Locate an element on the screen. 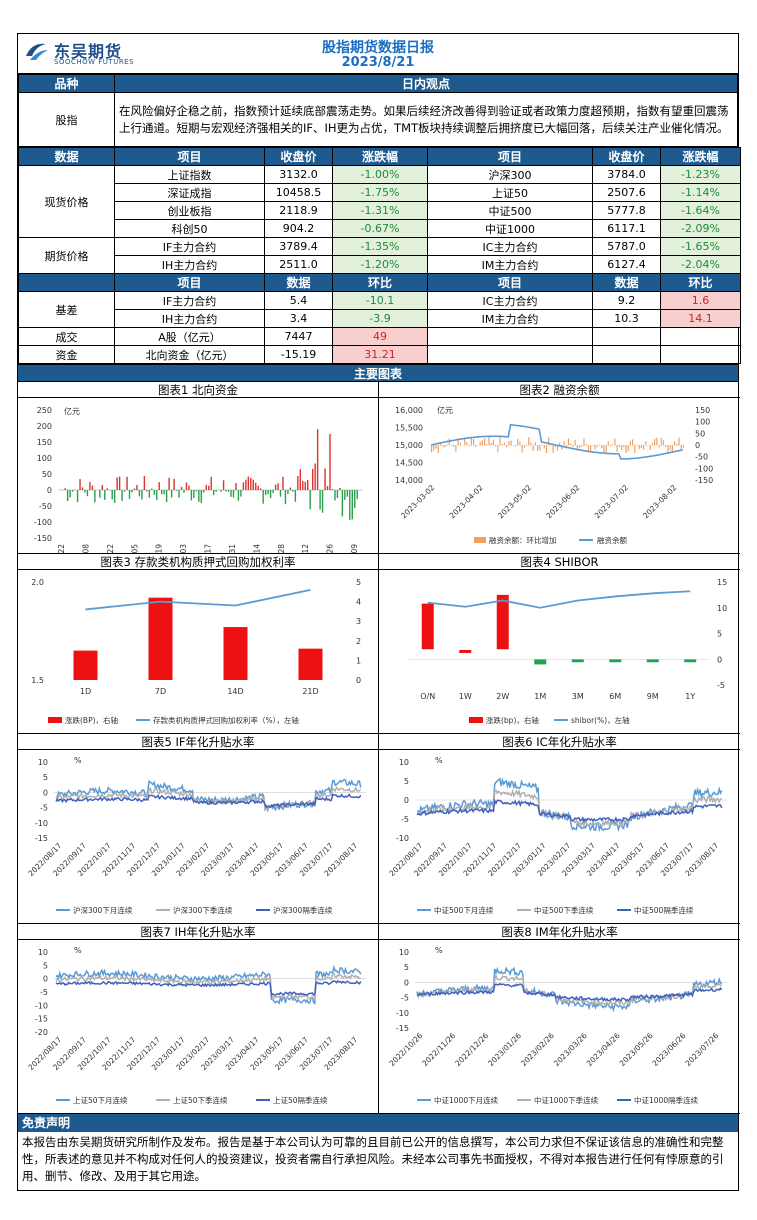 Image resolution: width=757 pixels, height=1220 pixels. y2-tick-label: -150 is located at coordinates (704, 480).